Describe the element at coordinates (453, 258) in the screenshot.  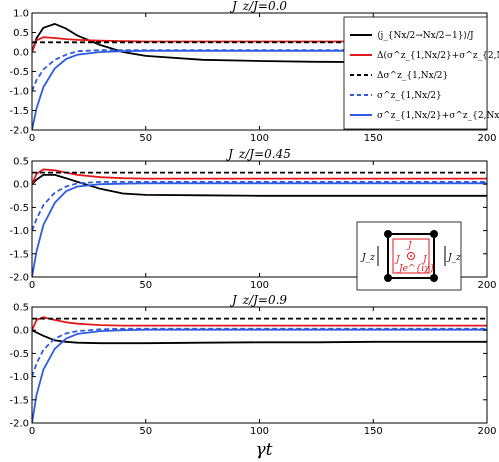
I see `inset-label-jz-right: J_z` at that location.